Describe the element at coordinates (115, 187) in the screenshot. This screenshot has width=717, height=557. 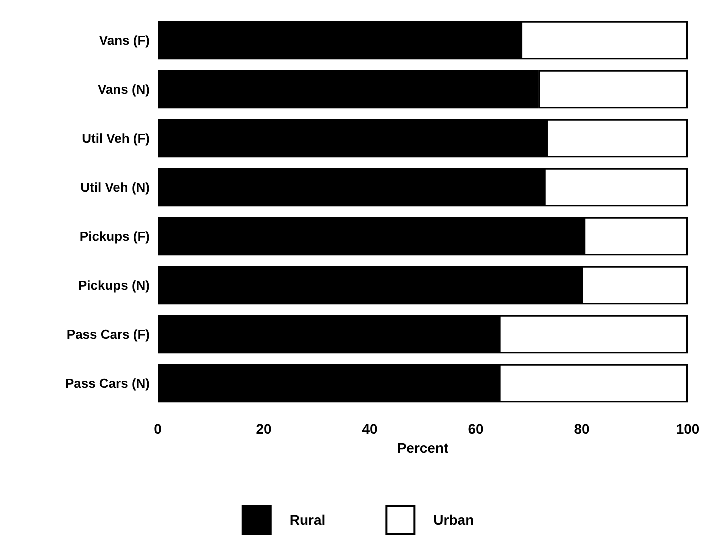
I see `y-tick-label: Util Veh (N)` at that location.